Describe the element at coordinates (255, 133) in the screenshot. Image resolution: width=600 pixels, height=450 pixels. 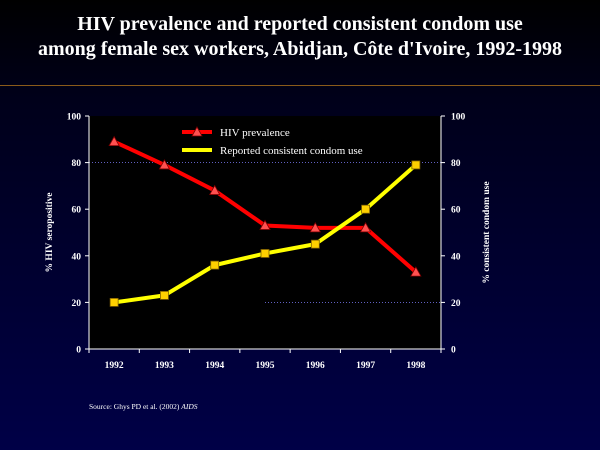
I see `legend-label-hiv: HIV prevalence` at that location.